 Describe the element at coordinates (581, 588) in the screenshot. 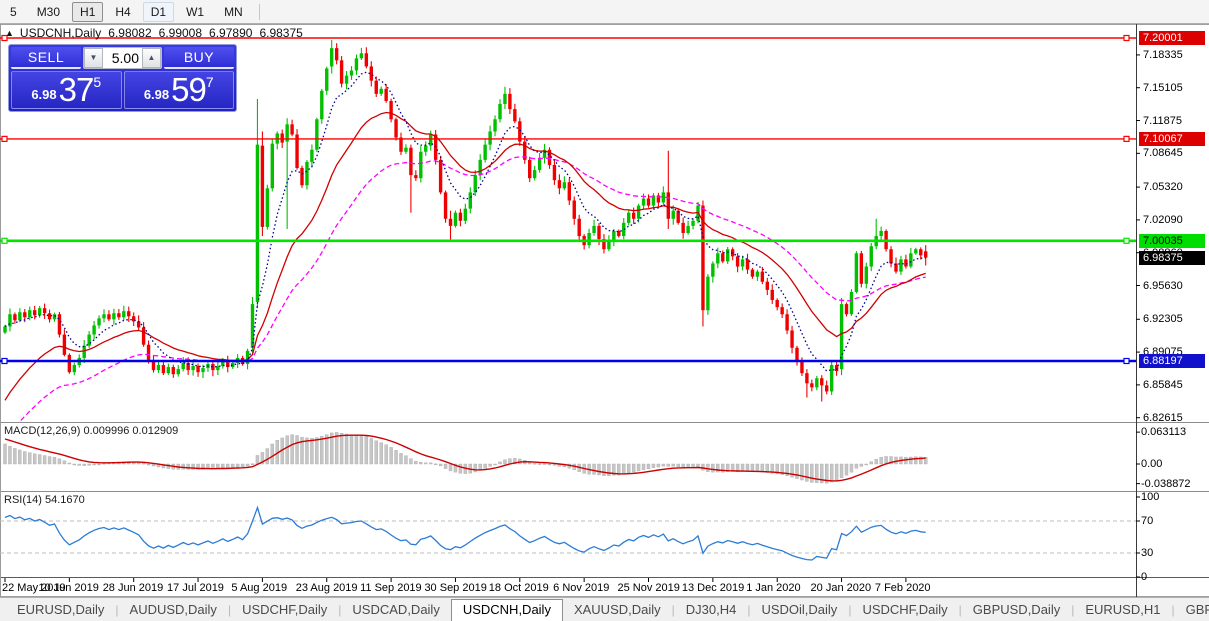

I see `date-axis-label: 6 Nov 2019` at that location.